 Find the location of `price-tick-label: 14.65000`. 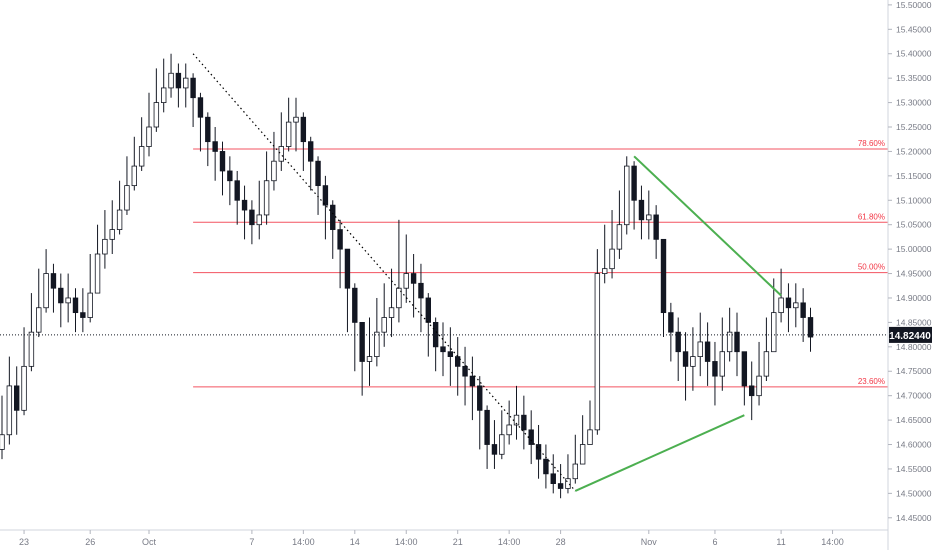

price-tick-label: 14.65000 is located at coordinates (914, 420).